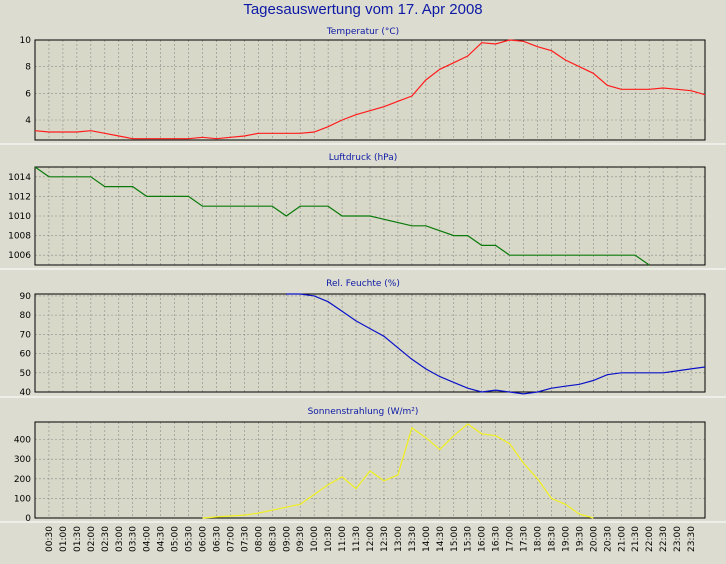 This screenshot has height=564, width=726. Describe the element at coordinates (363, 284) in the screenshot. I see `chart-title: Rel. Feuchte (%)` at that location.